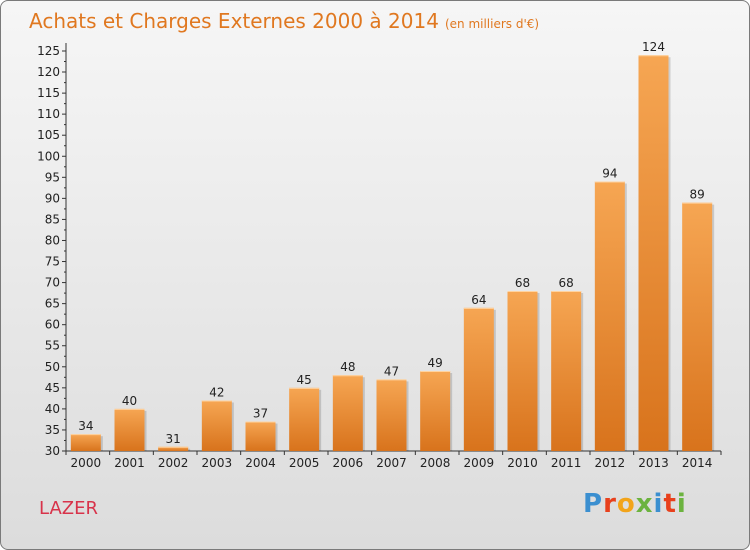 The height and width of the screenshot is (550, 750). I want to click on y-tick-label: 50, so click(52, 367).